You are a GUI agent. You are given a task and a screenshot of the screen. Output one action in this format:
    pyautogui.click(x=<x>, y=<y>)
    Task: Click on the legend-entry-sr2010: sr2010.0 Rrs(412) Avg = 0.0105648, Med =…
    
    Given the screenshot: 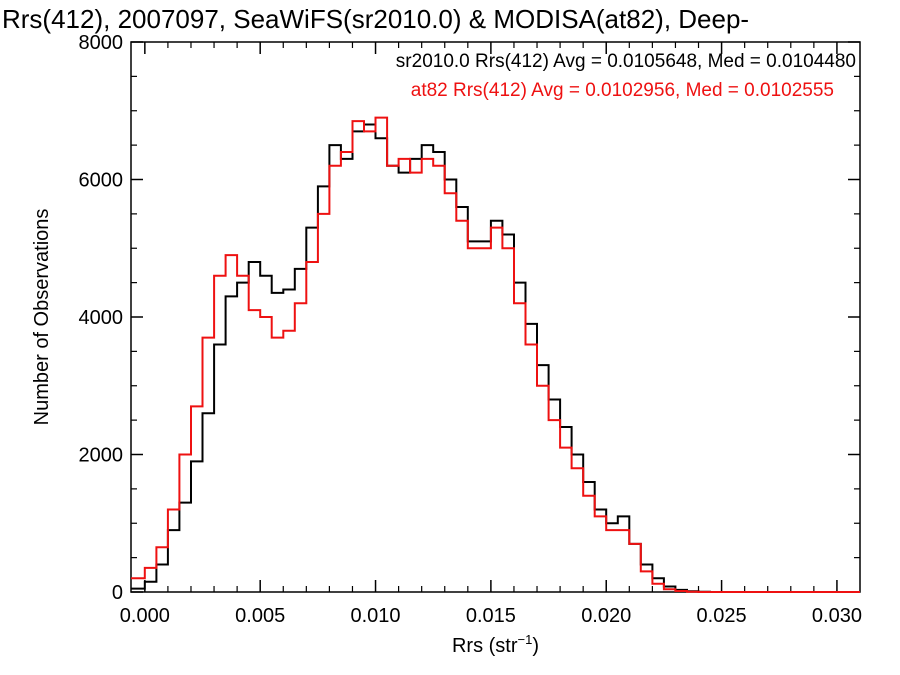 What is the action you would take?
    pyautogui.click(x=626, y=61)
    